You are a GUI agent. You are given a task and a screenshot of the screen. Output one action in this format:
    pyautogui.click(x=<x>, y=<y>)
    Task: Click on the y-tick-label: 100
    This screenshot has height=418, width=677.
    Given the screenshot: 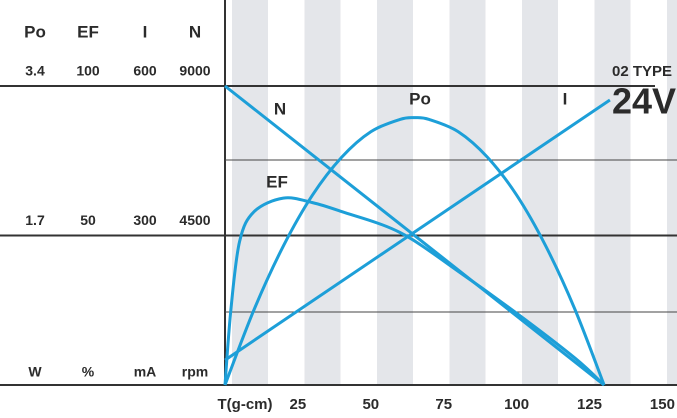 What is the action you would take?
    pyautogui.click(x=88, y=71)
    